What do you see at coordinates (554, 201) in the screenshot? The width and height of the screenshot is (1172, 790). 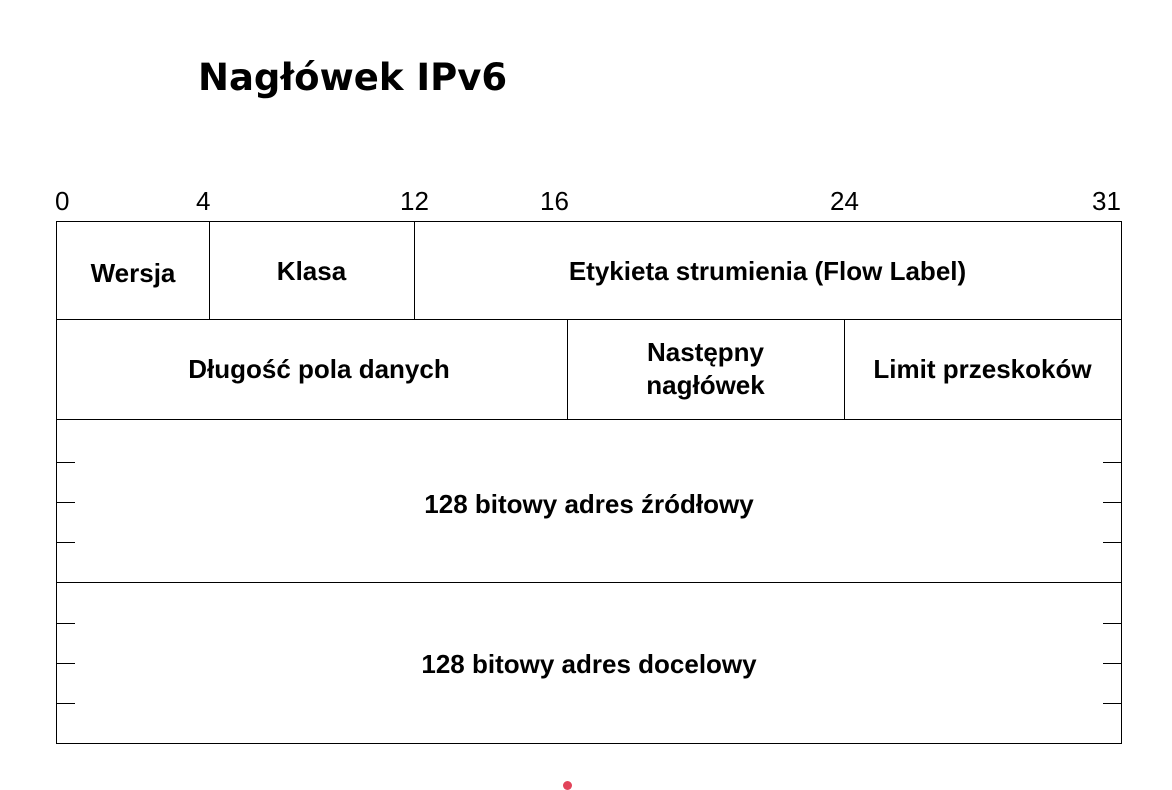 I see `bit-tick-16: 16` at bounding box center [554, 201].